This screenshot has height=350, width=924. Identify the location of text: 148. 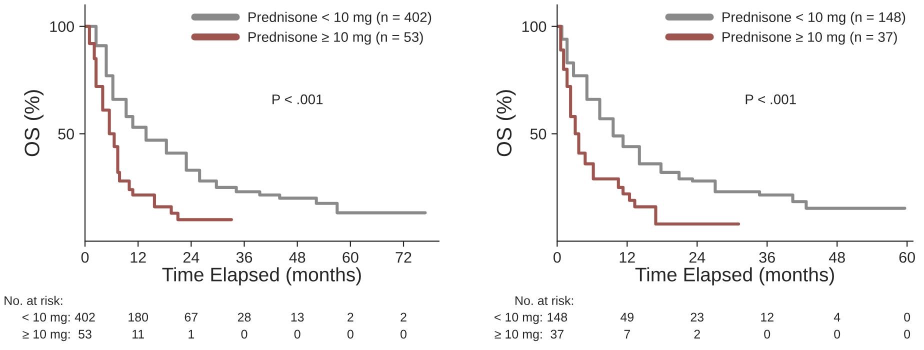
(558, 317).